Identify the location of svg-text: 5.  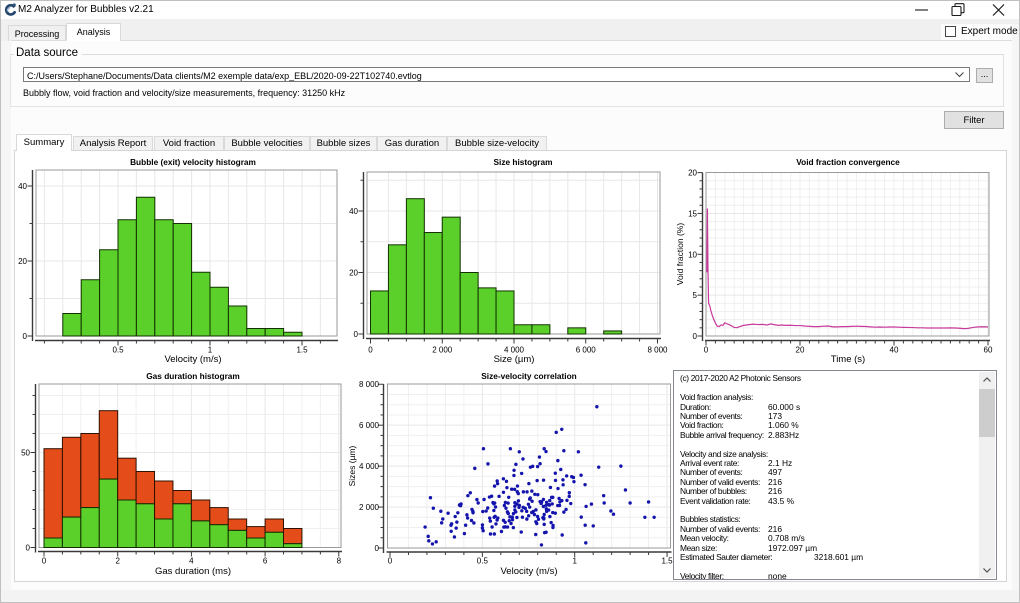
(695, 295).